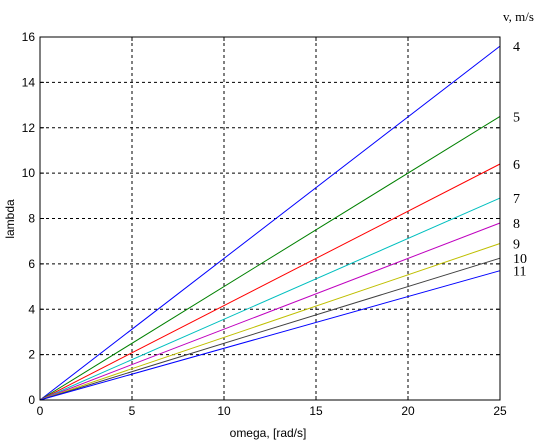 The width and height of the screenshot is (550, 443). Describe the element at coordinates (408, 411) in the screenshot. I see `x-tick-label: 20` at that location.